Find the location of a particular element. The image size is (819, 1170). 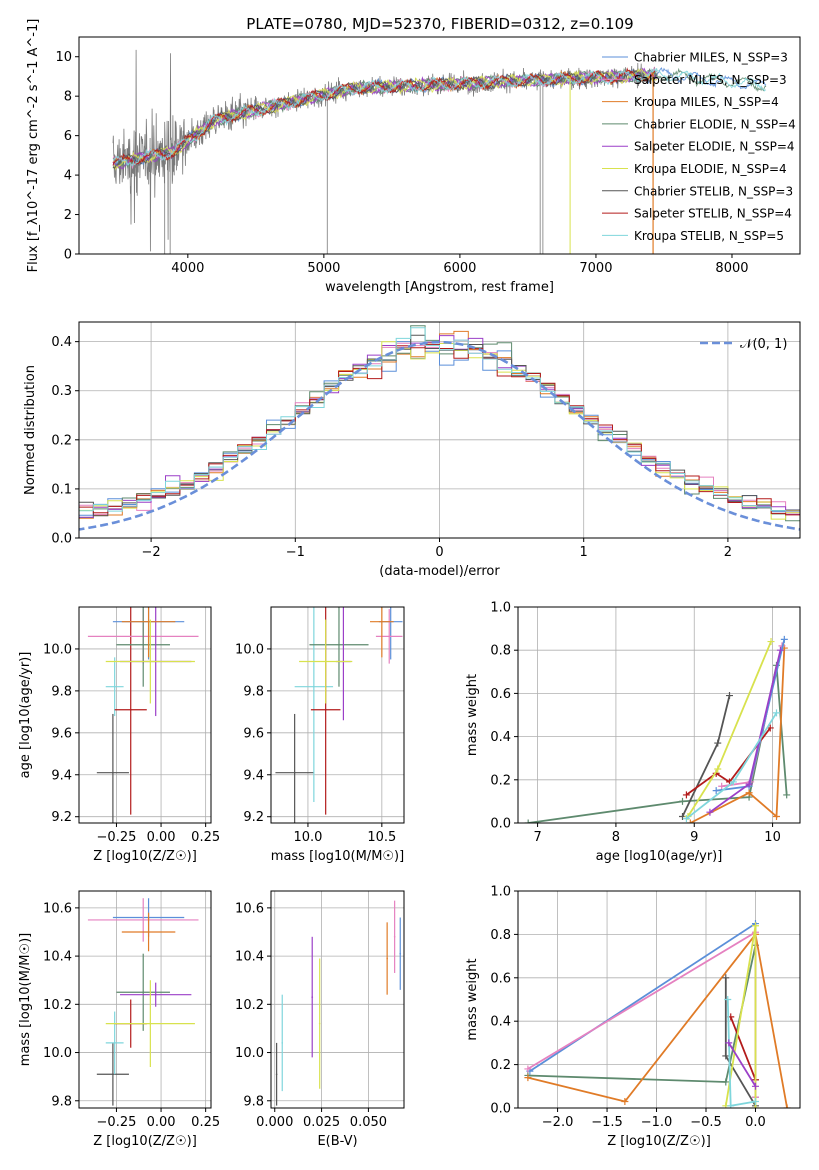

y-tick-label: 9.4 is located at coordinates (61, 775).